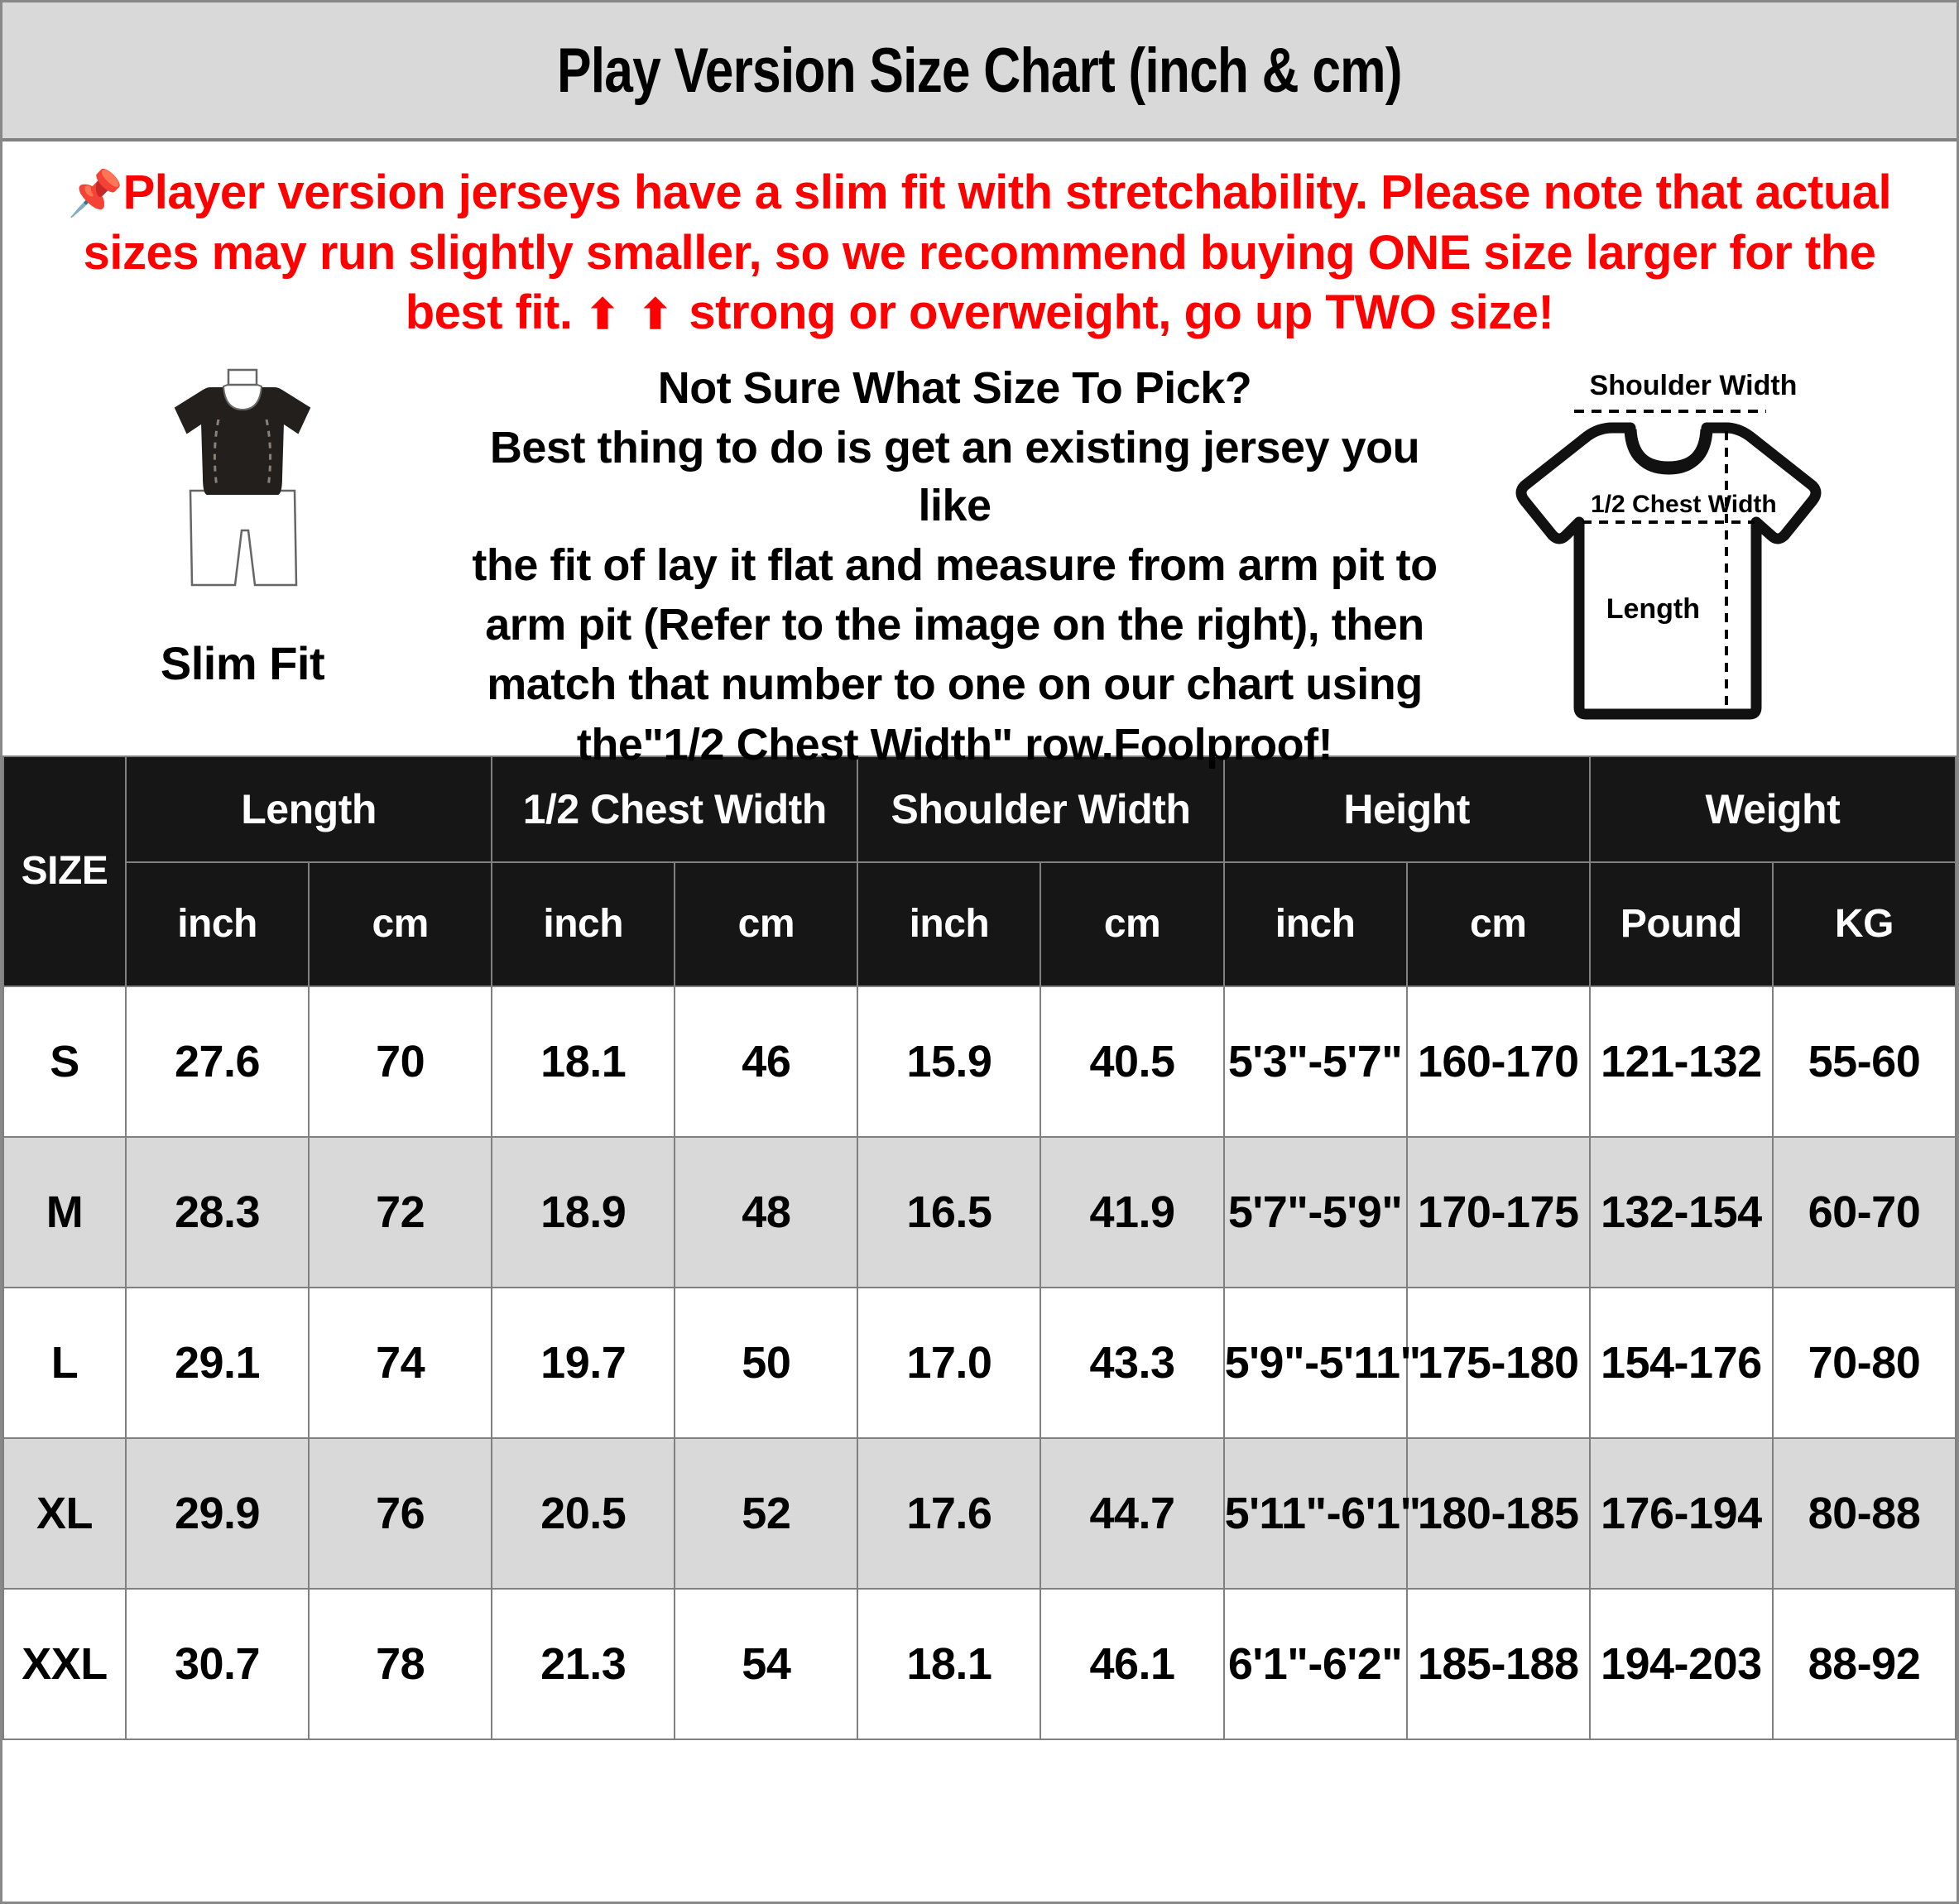 The height and width of the screenshot is (1904, 1959). What do you see at coordinates (766, 1513) in the screenshot?
I see `cell-chest-cm: 52` at bounding box center [766, 1513].